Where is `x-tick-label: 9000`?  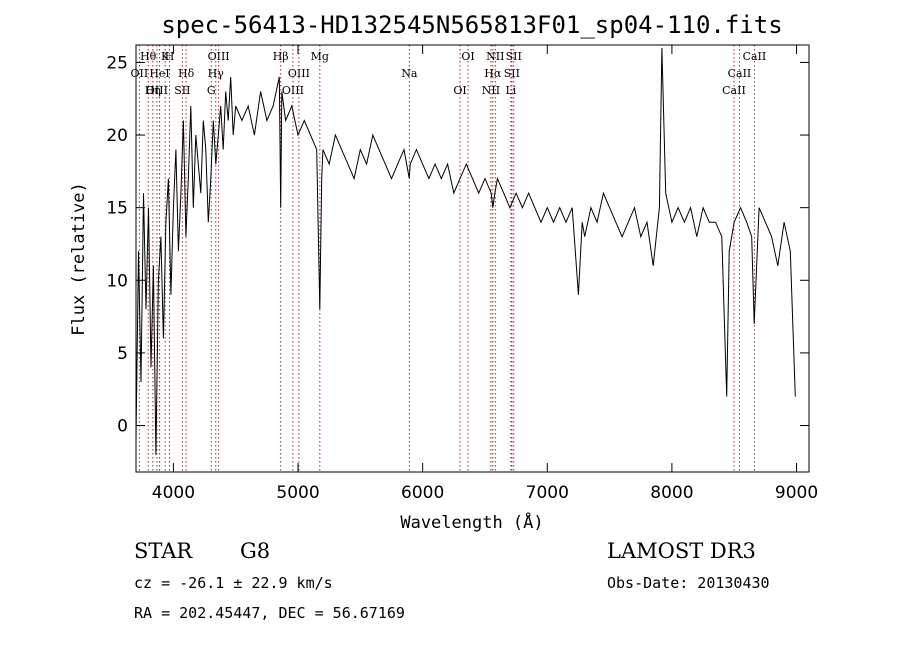
x-tick-label: 9000 is located at coordinates (796, 493).